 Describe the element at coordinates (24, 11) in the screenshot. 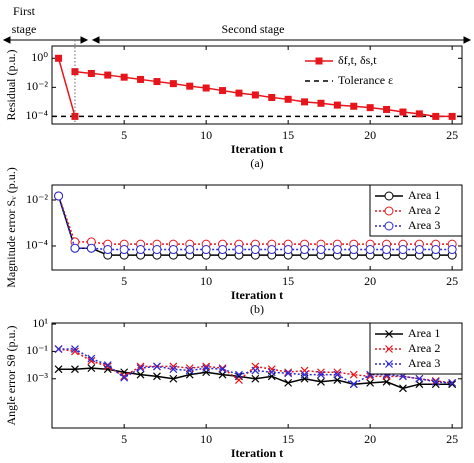

I see `annotation: First` at that location.